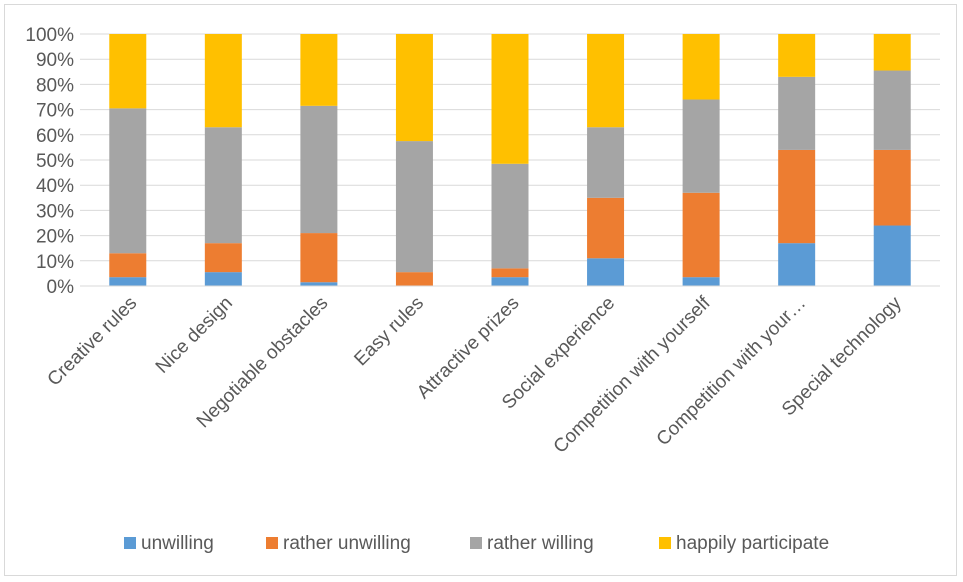  What do you see at coordinates (468, 348) in the screenshot?
I see `x-category-label: Attractive prizes` at bounding box center [468, 348].